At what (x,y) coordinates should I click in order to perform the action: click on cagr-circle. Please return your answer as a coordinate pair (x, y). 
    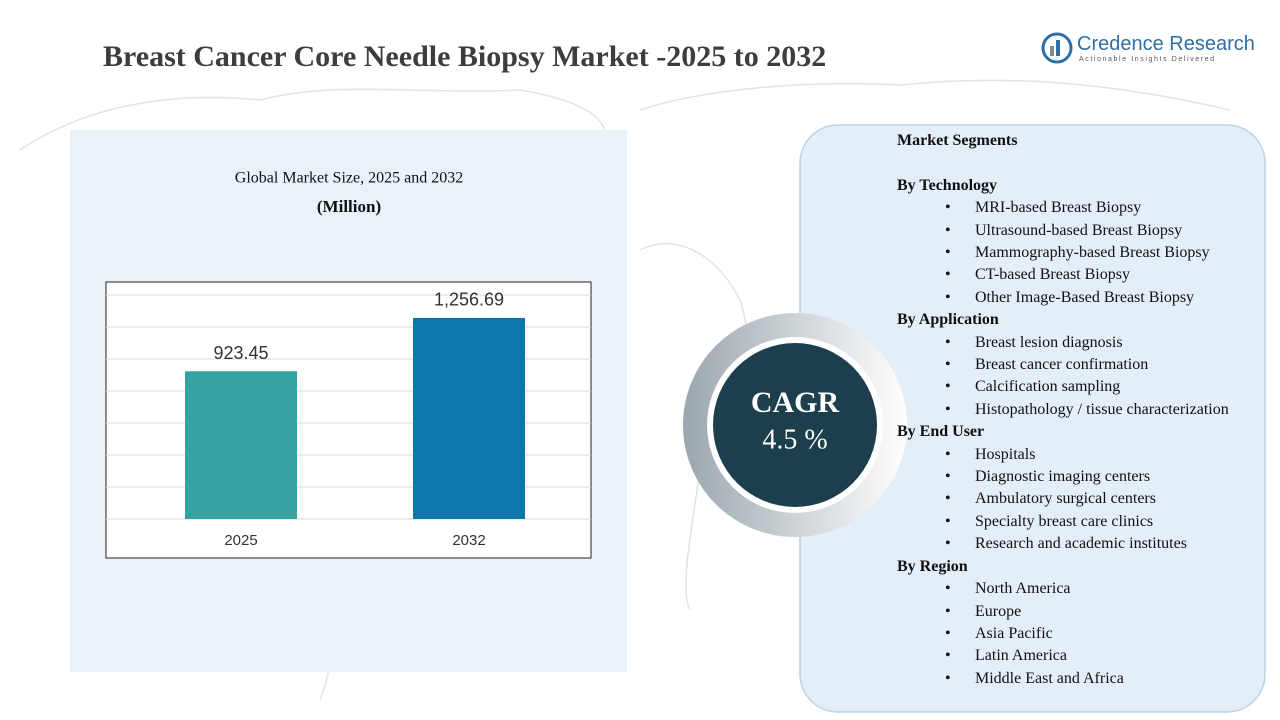
    Looking at the image, I should click on (795, 425).